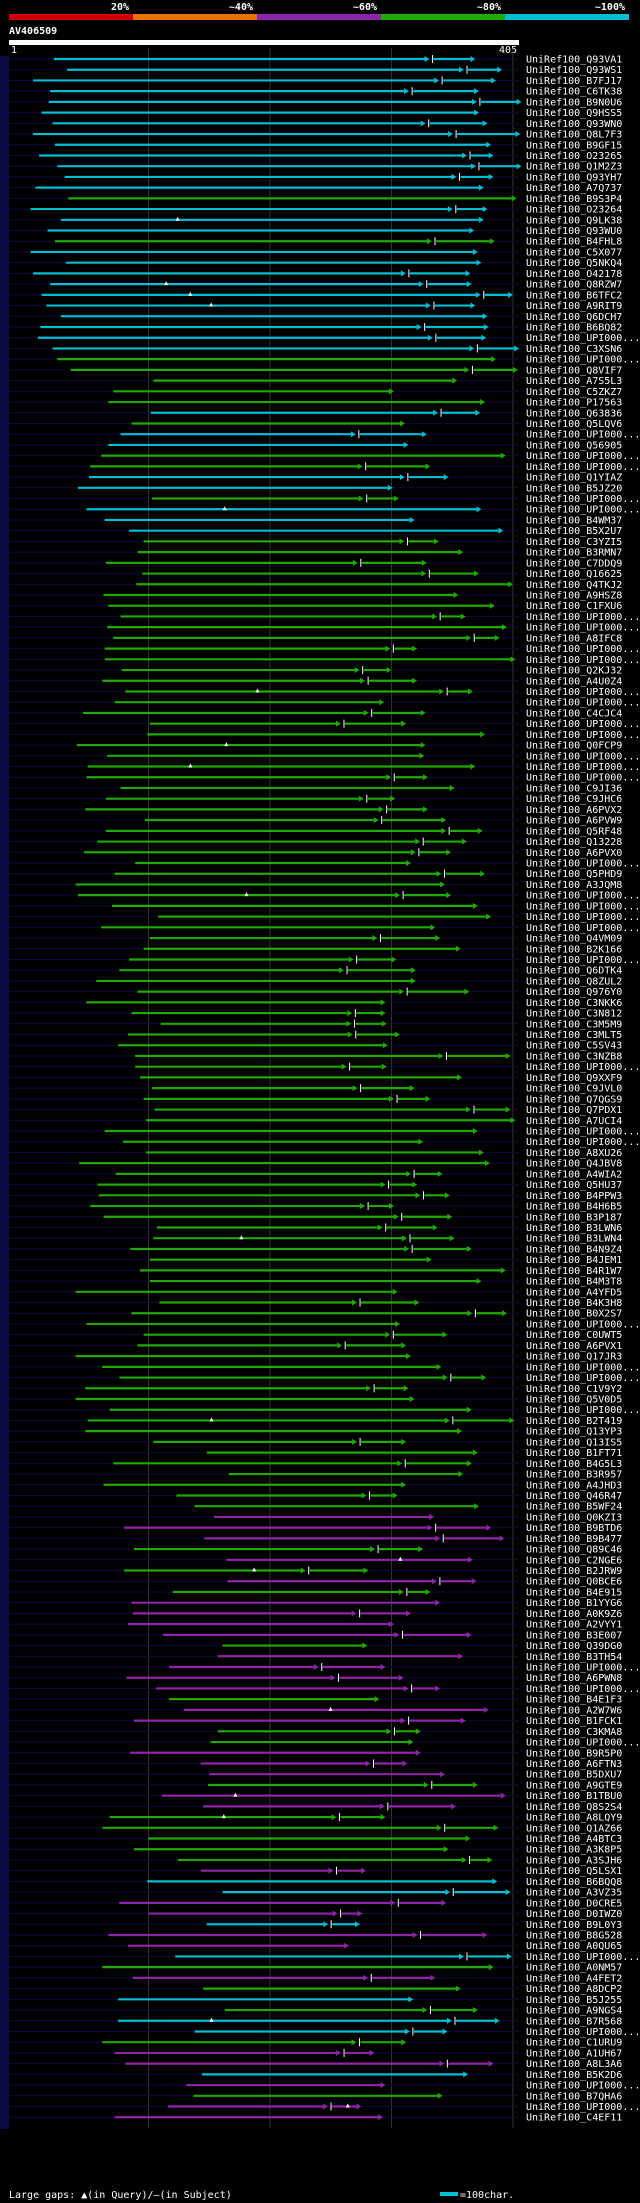  Describe the element at coordinates (574, 939) in the screenshot. I see `subject-label: UniRef100_Q4VM09` at that location.